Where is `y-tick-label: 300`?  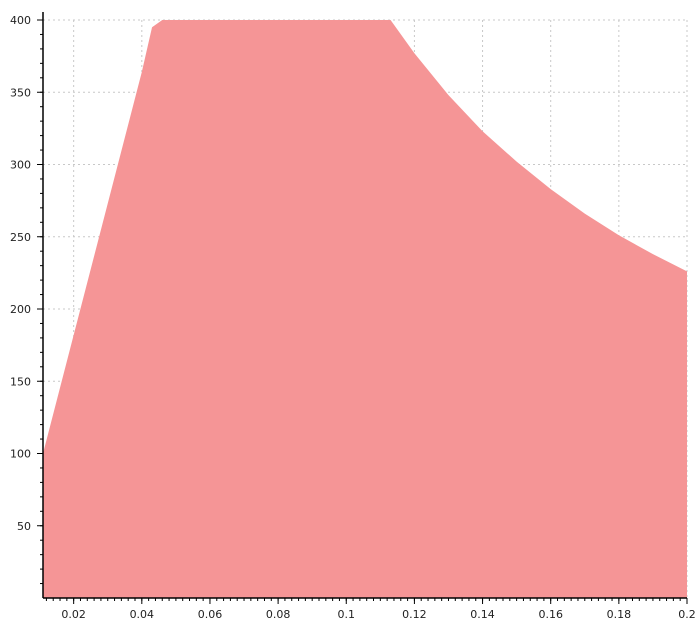
y-tick-label: 300 is located at coordinates (20, 165).